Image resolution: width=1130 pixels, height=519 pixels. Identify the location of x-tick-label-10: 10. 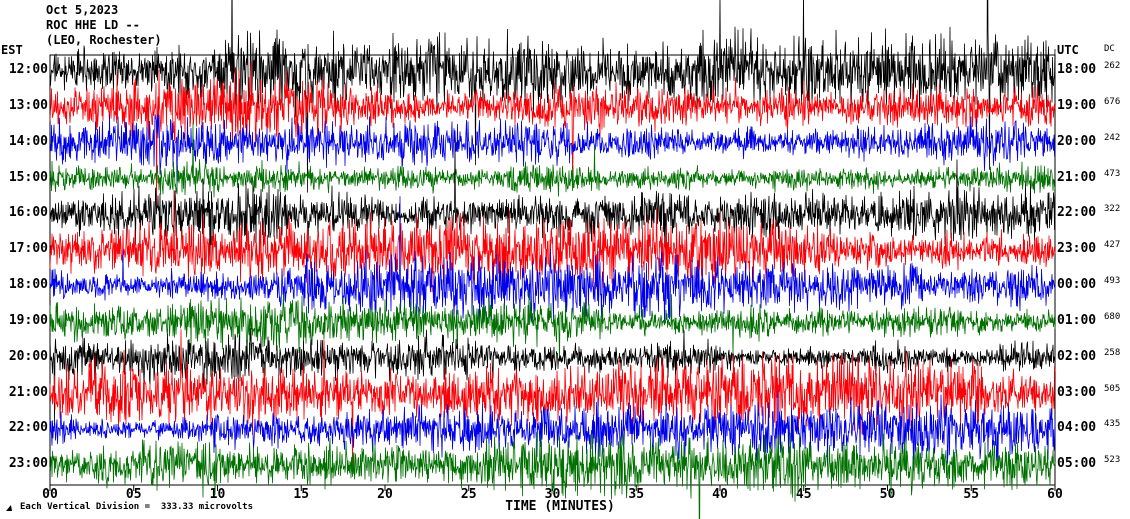
(217, 494).